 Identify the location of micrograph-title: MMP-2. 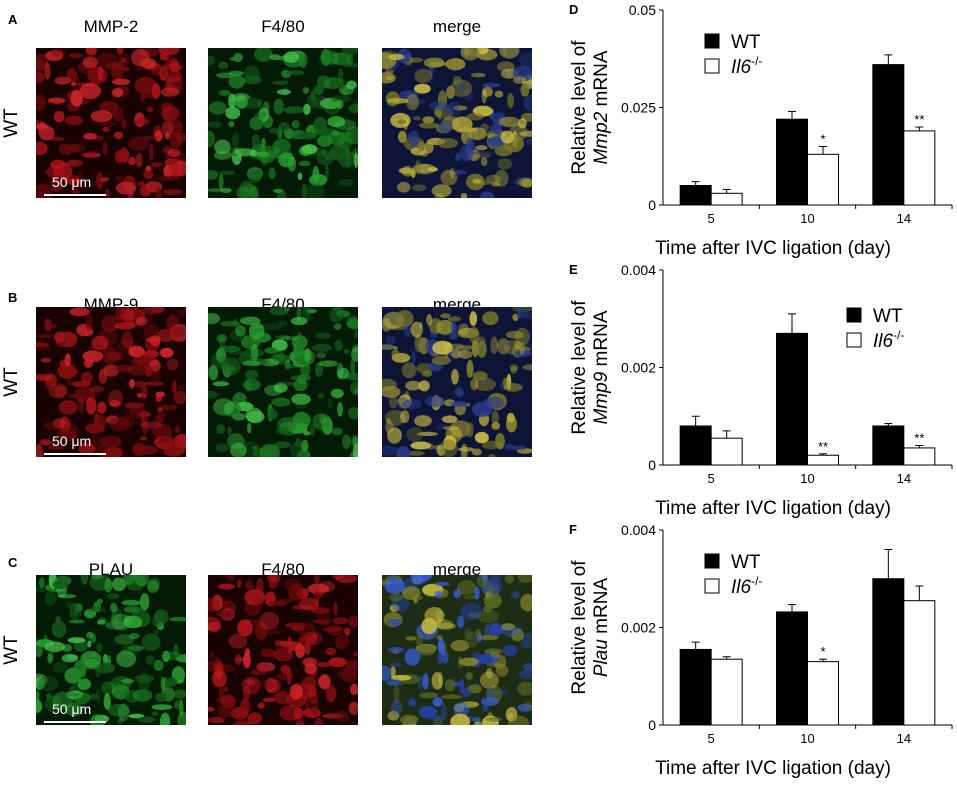
(111, 26).